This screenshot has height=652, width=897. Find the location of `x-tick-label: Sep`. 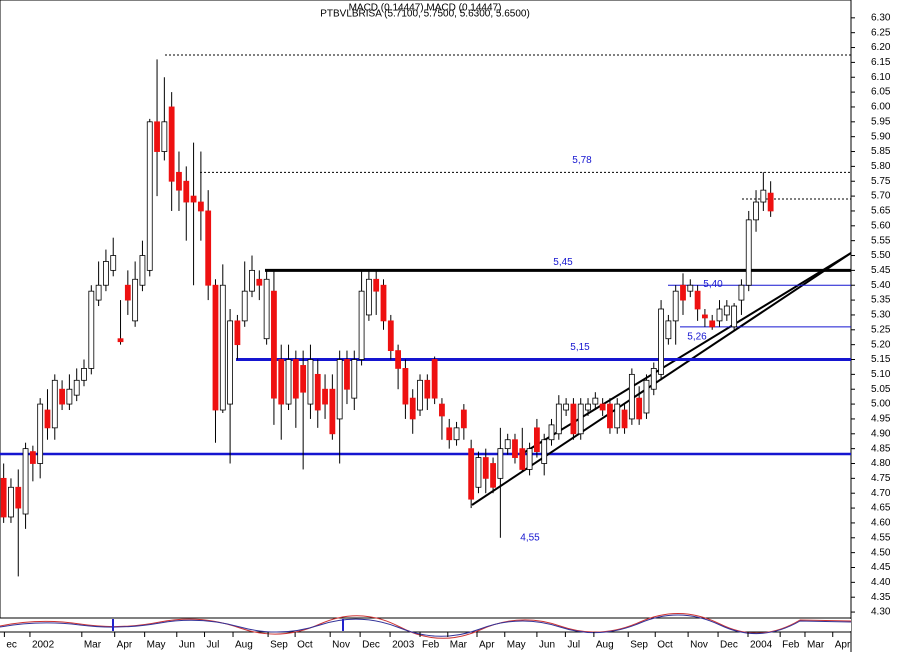

x-tick-label: Sep is located at coordinates (639, 645).